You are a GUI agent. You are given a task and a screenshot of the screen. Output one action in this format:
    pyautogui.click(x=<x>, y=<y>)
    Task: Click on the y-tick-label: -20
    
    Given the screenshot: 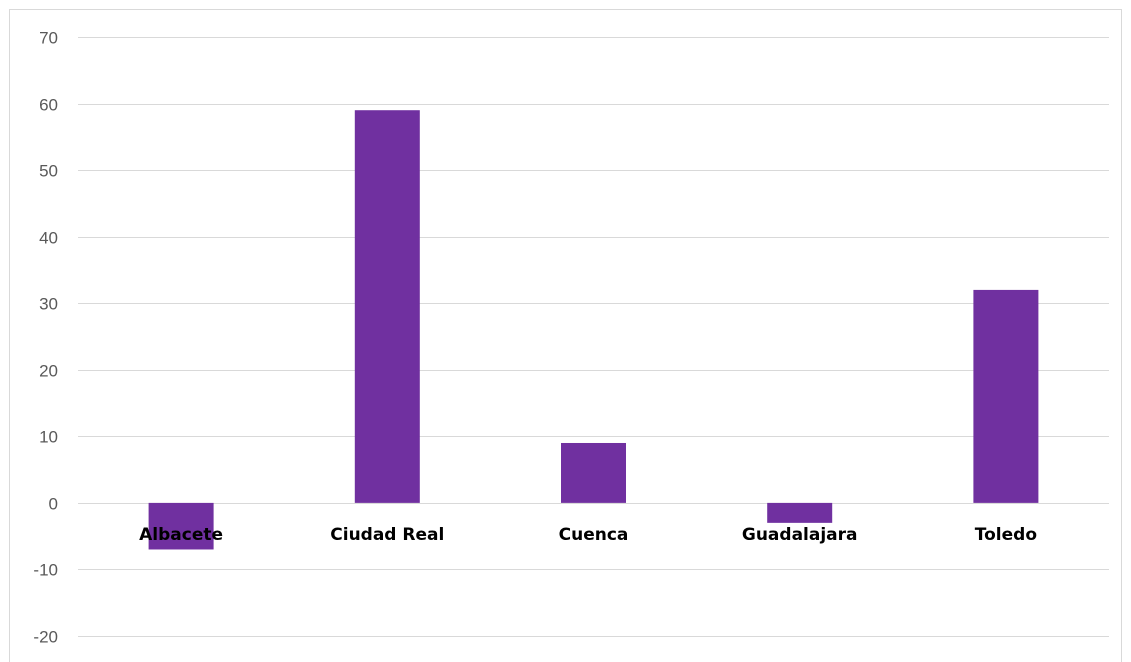 What is the action you would take?
    pyautogui.click(x=45, y=637)
    